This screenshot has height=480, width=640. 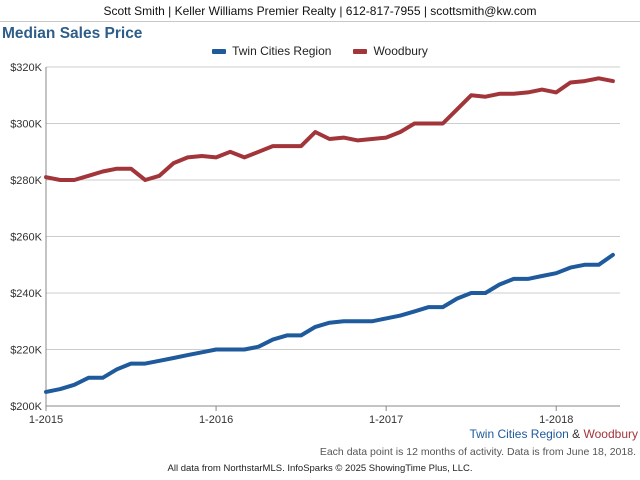 I want to click on chart-legend: Twin Cities Region Woodbury, so click(x=320, y=51).